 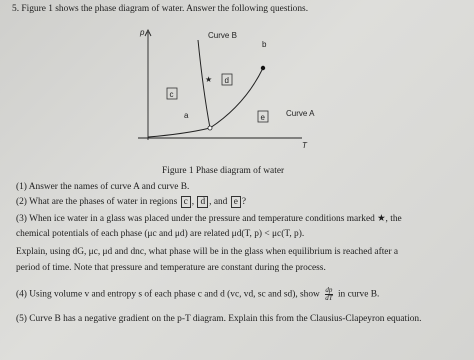 I want to click on arrow, so click(x=148, y=32).